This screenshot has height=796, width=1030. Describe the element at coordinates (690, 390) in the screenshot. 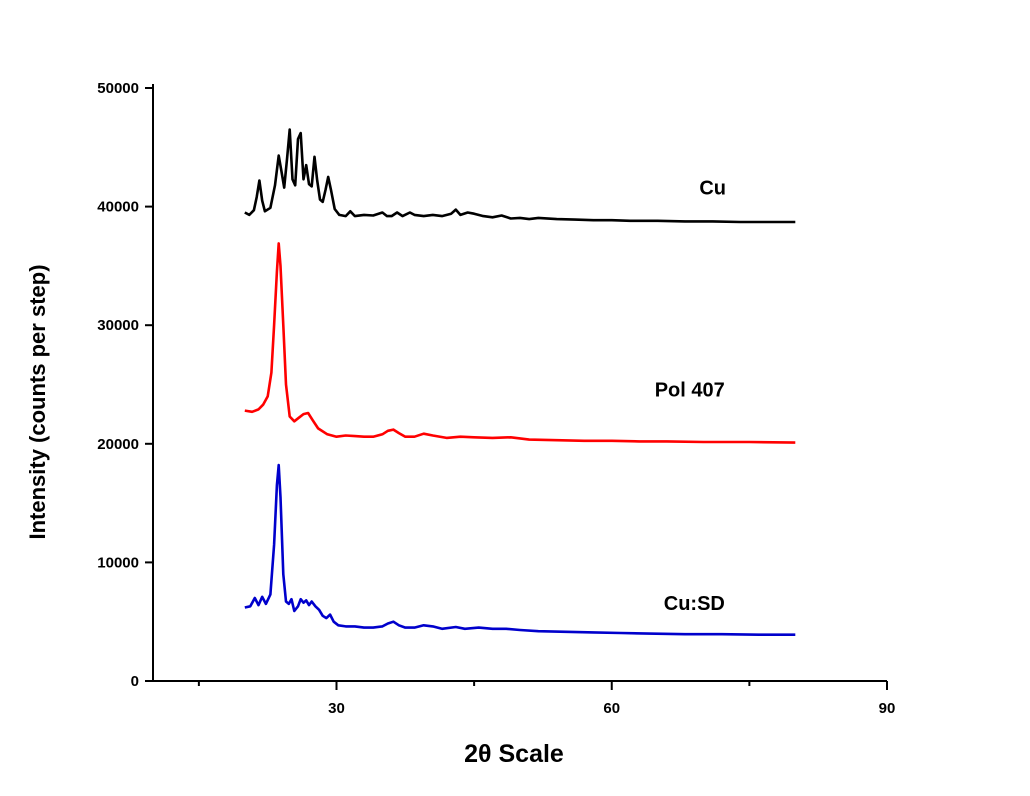

I see `series-label-pol-407: Pol 407` at that location.